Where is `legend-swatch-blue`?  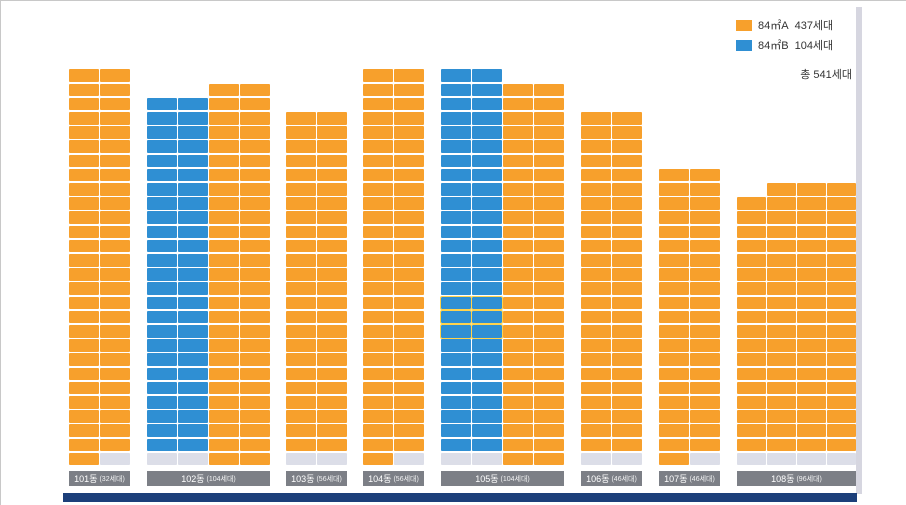 legend-swatch-blue is located at coordinates (744, 45).